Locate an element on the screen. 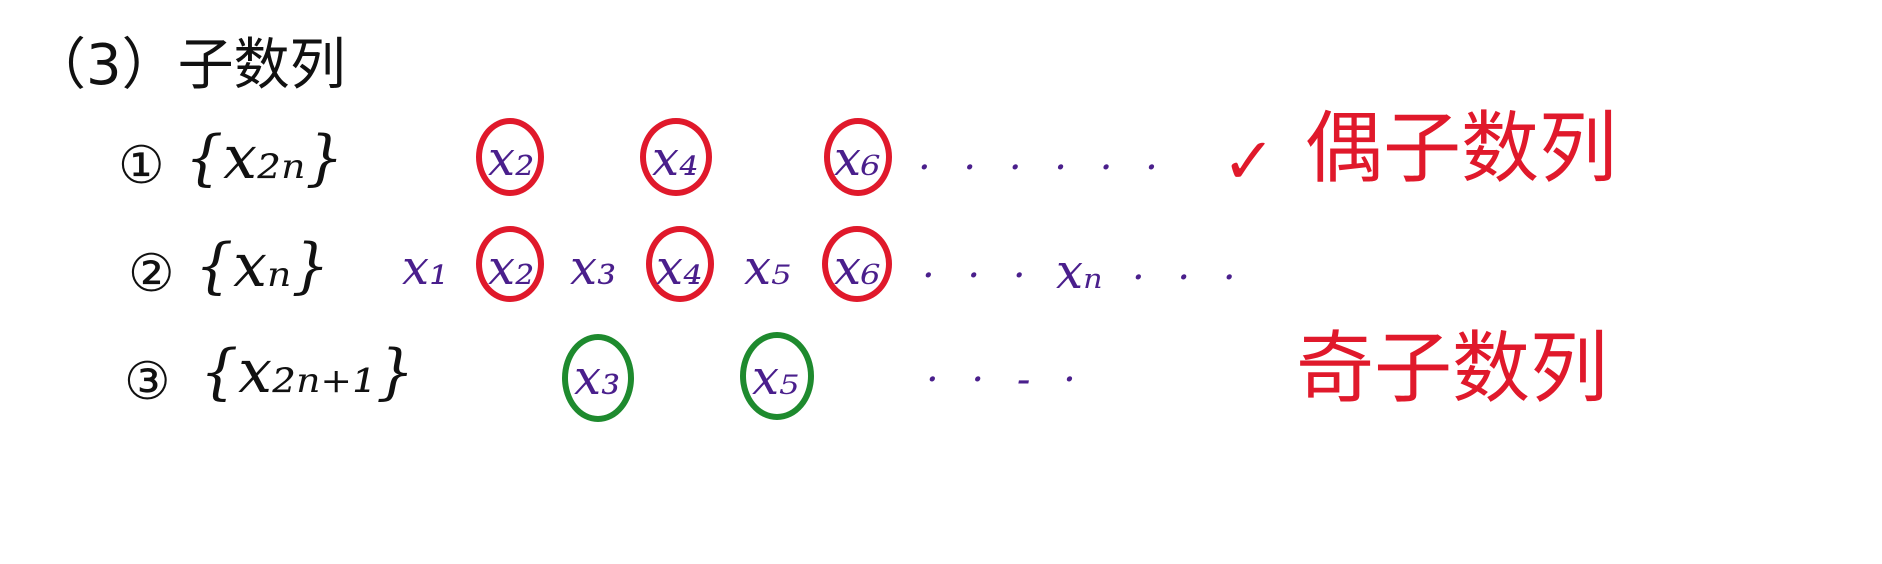 The height and width of the screenshot is (564, 1882). subsequence-label: 奇子数列 is located at coordinates (1452, 369).